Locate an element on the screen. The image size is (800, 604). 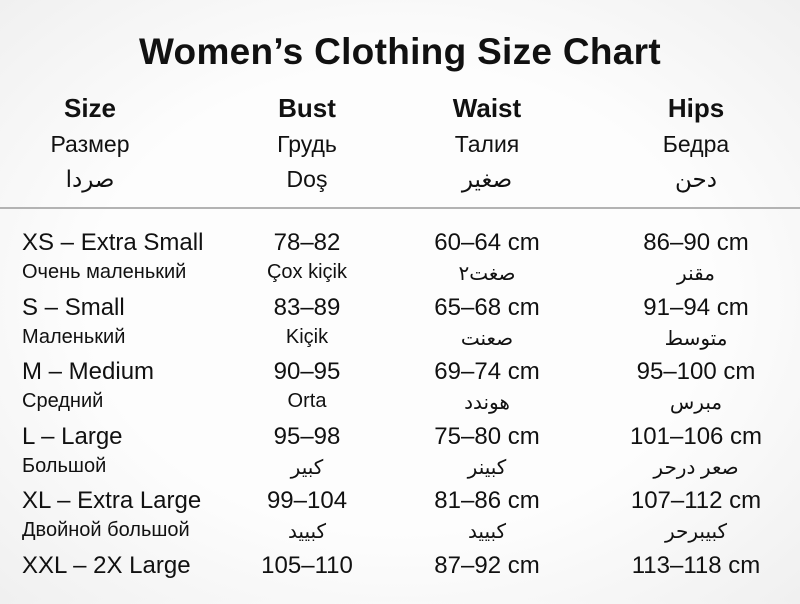
hips-value: 95–100 cm is located at coordinates (696, 372).